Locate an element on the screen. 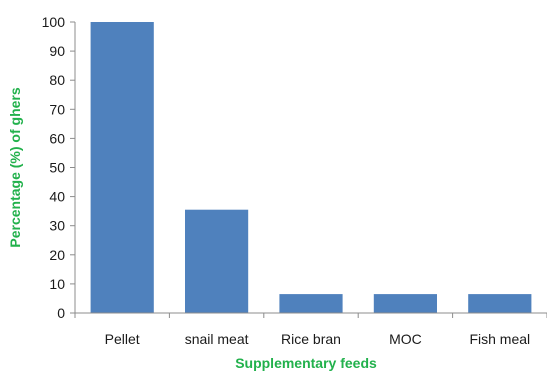 The height and width of the screenshot is (372, 547). y-tick-label: 20 is located at coordinates (57, 255).